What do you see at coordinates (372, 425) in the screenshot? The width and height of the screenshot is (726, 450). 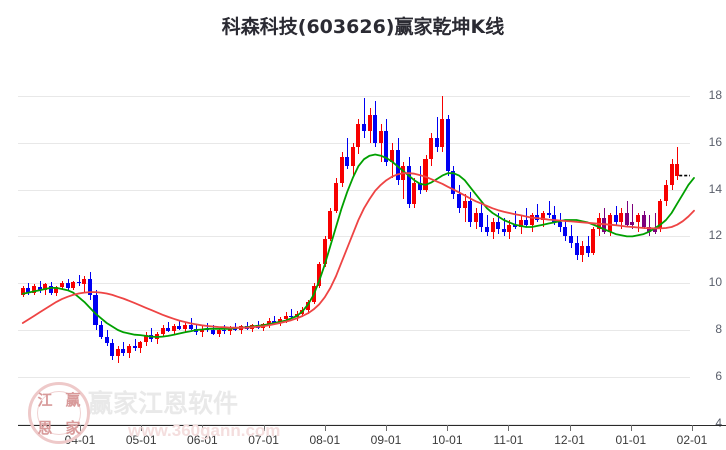 I see `x-axis-line` at bounding box center [372, 425].